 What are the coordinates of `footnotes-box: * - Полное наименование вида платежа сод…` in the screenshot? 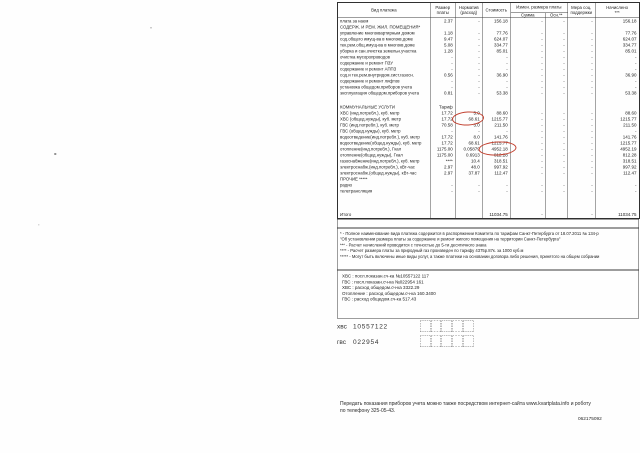 It's located at (488, 249).